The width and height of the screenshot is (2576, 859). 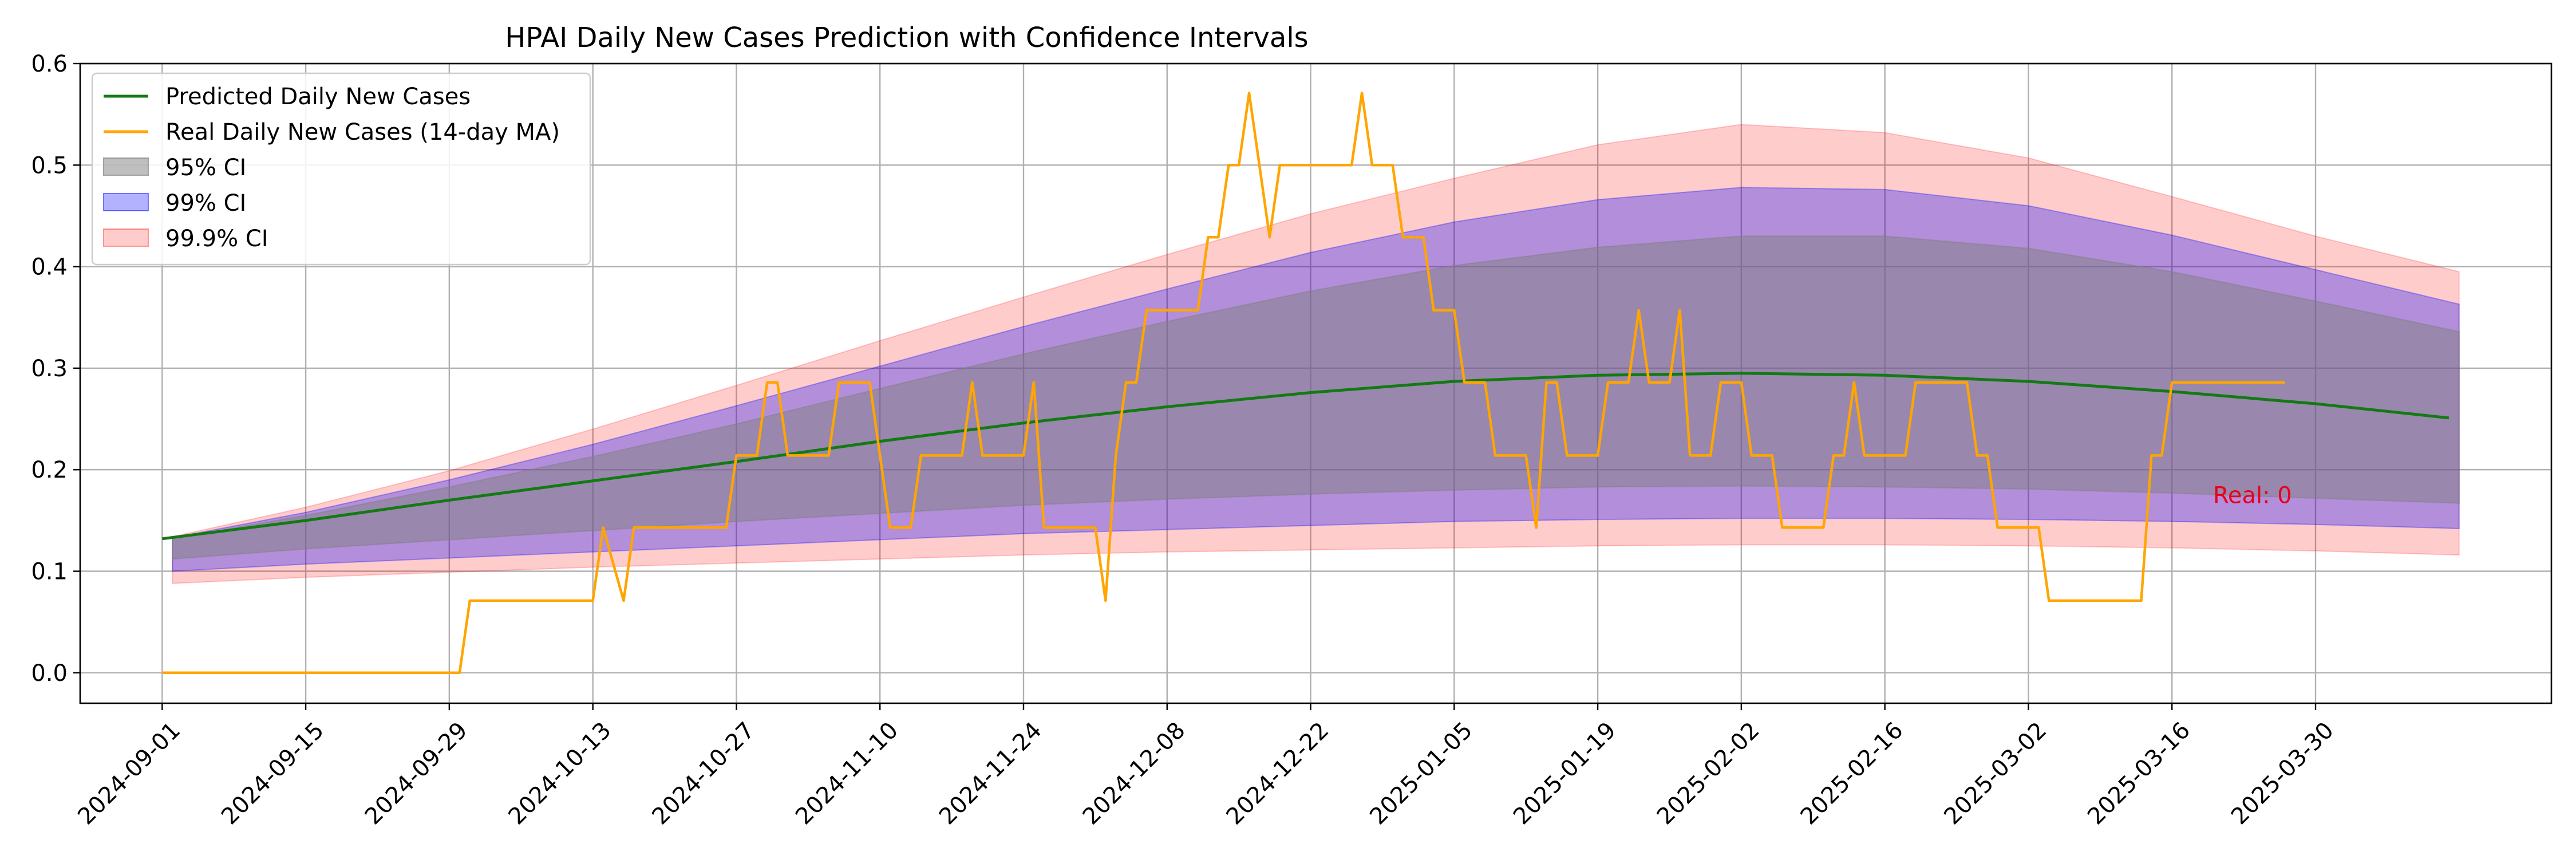 I want to click on legend-box, so click(x=341, y=169).